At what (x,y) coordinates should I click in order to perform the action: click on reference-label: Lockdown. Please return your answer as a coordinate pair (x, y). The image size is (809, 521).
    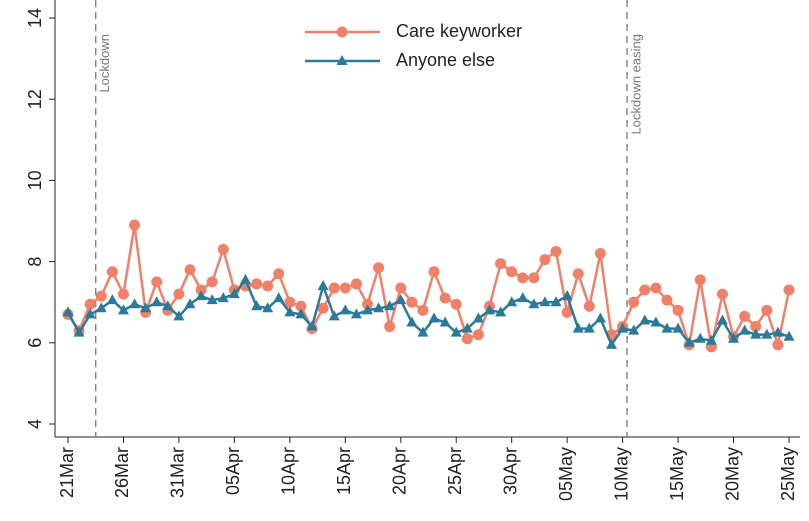
    Looking at the image, I should click on (104, 63).